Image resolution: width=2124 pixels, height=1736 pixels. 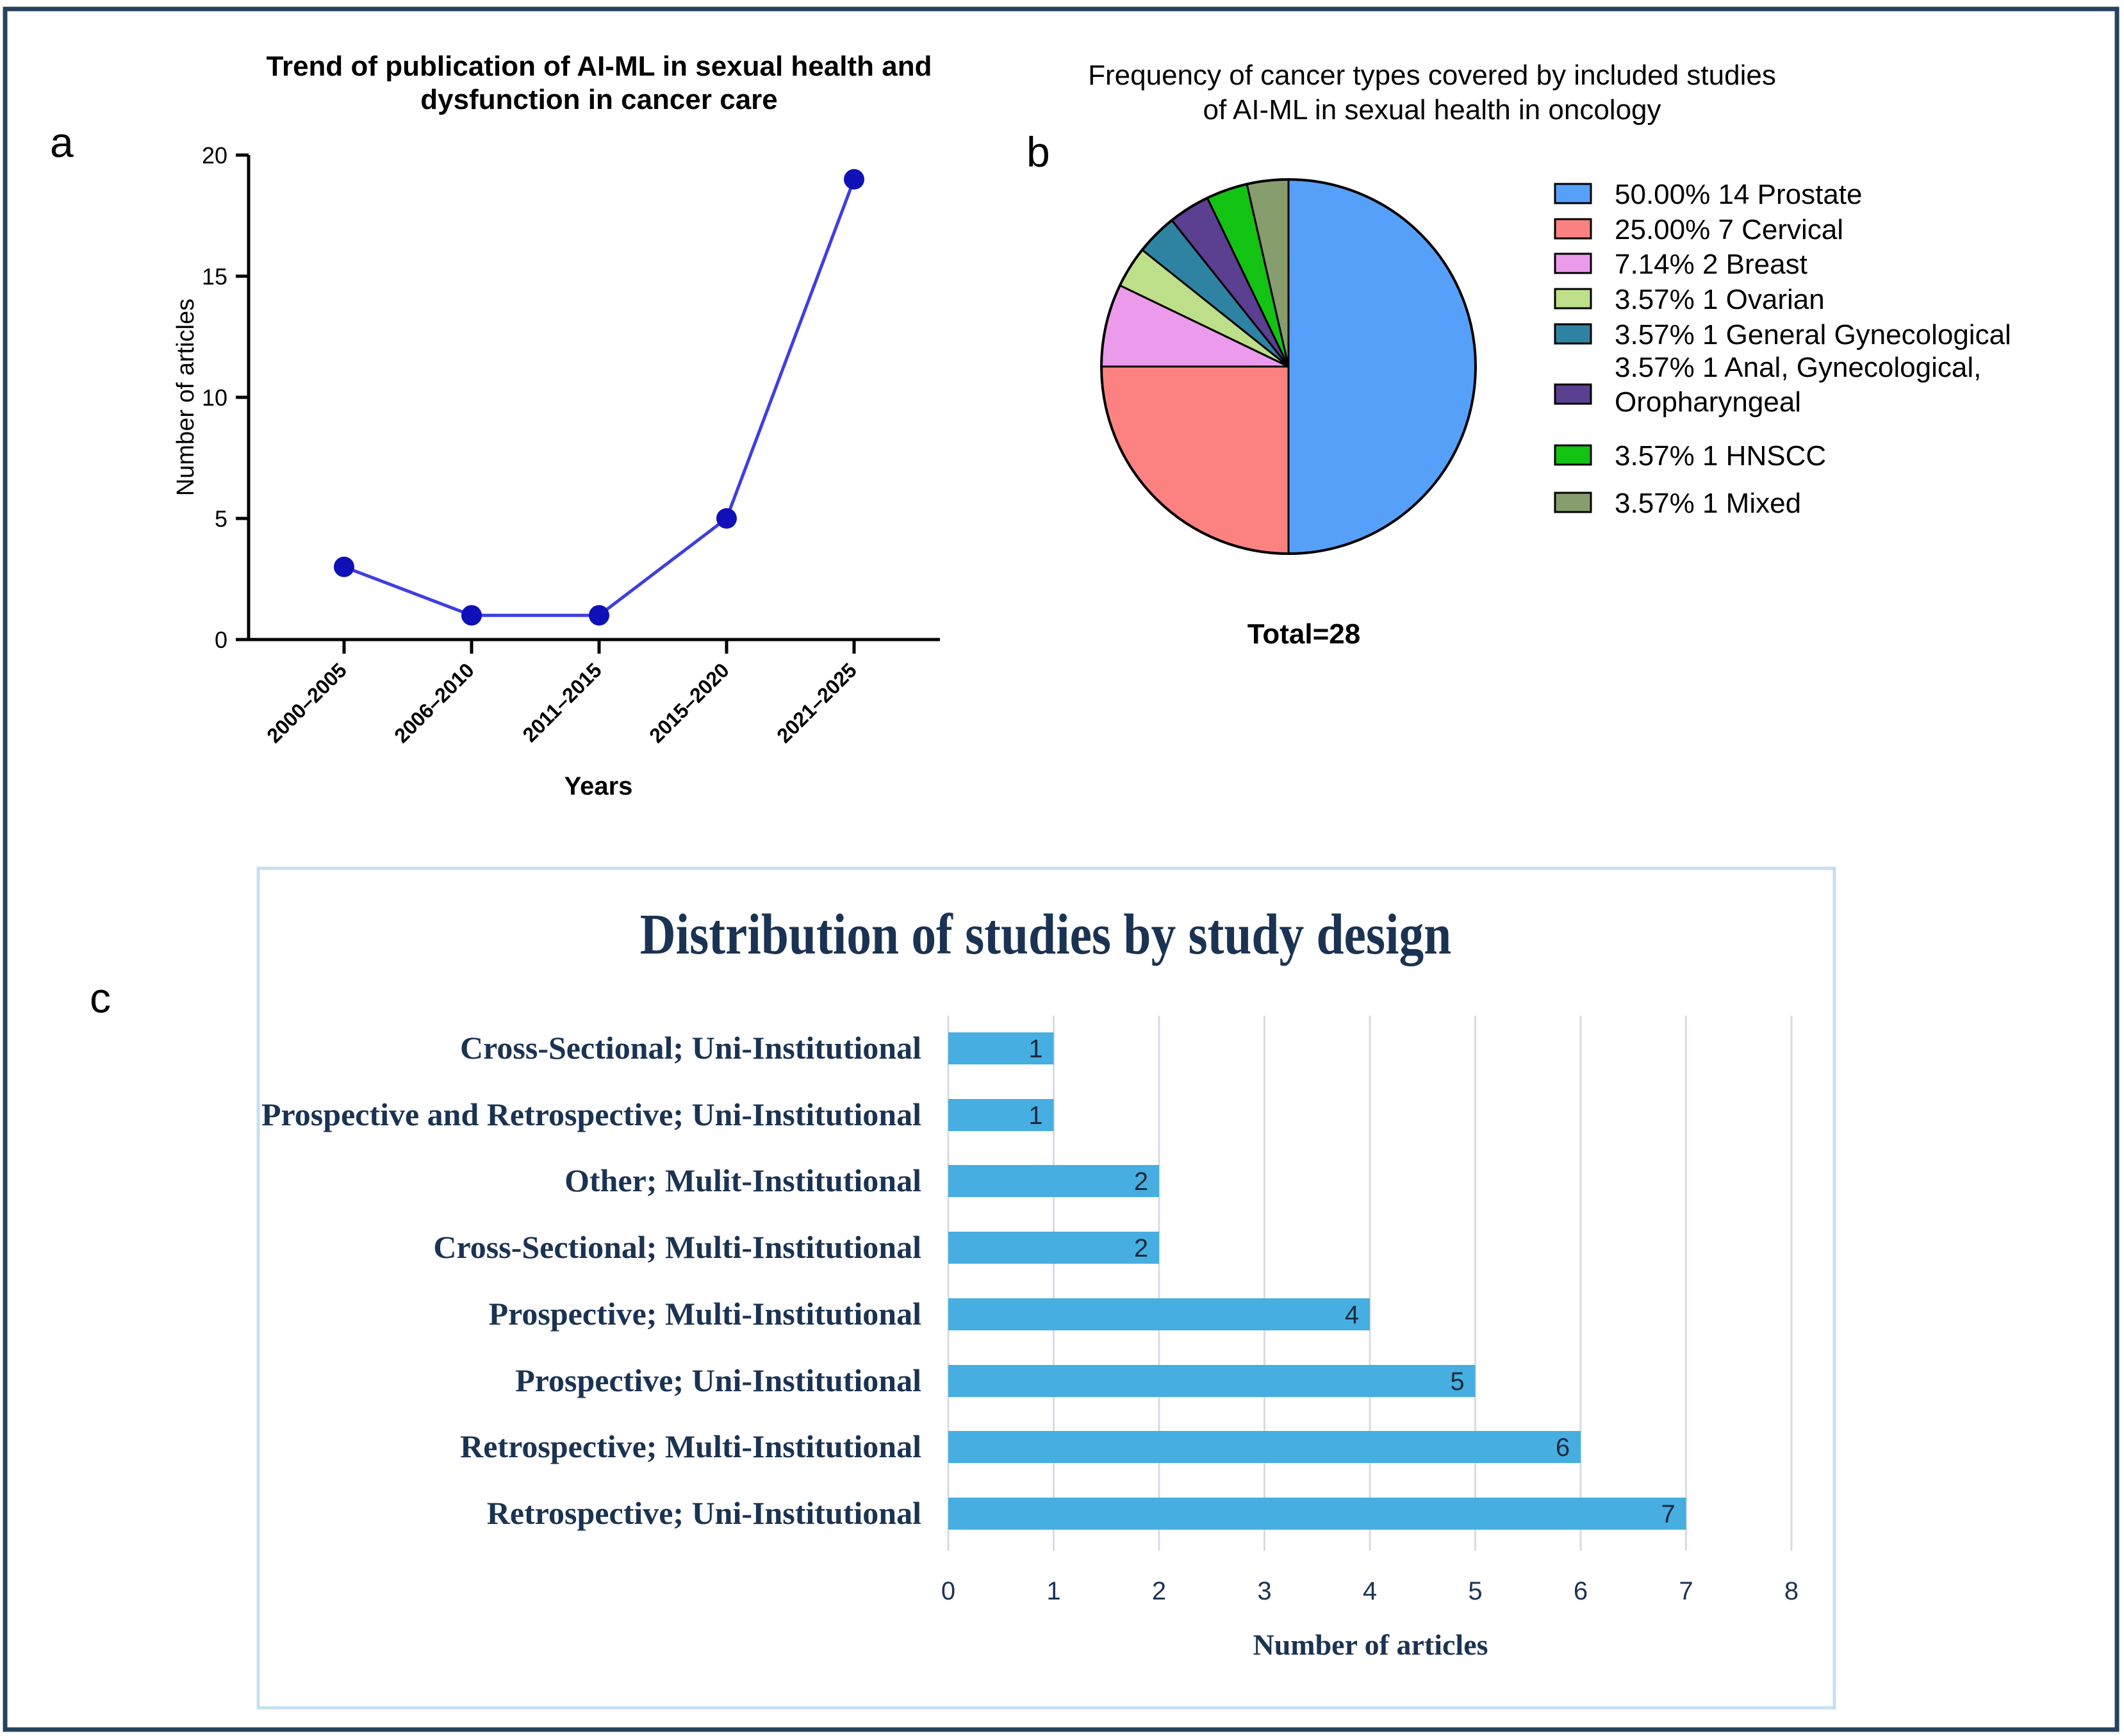 I want to click on pie-legend-label-continued: Oropharyngeal, so click(x=1708, y=402).